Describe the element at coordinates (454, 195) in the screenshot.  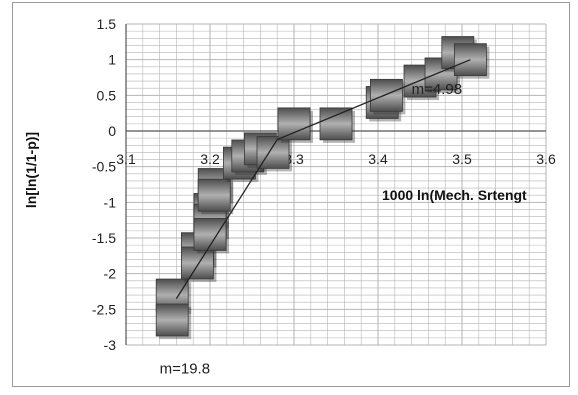
I see `x-axis-title: 1000 ln(Mech. Srtengt` at that location.